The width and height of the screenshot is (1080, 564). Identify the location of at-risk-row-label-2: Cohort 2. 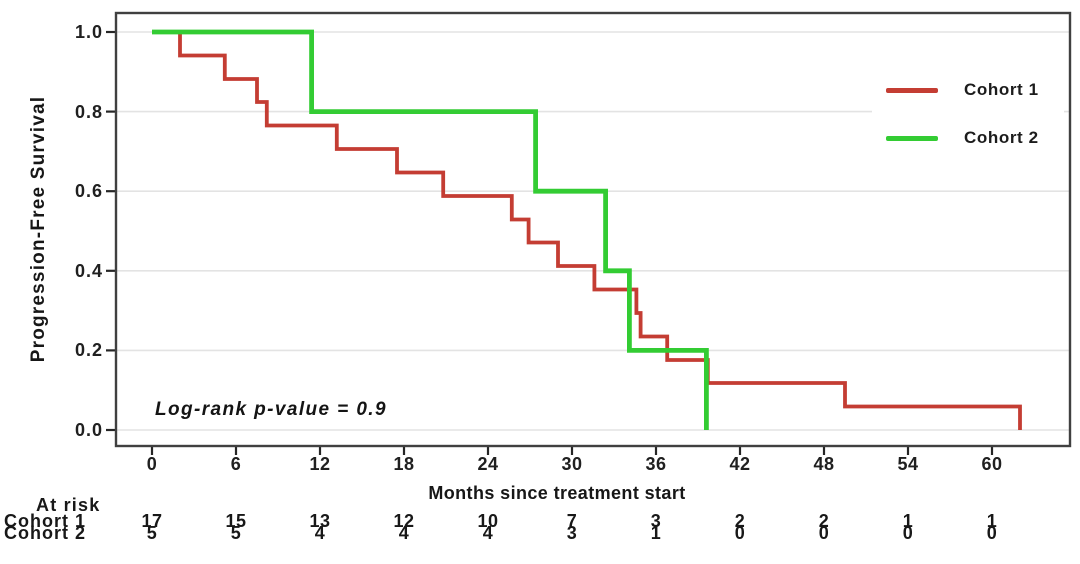
(45, 533).